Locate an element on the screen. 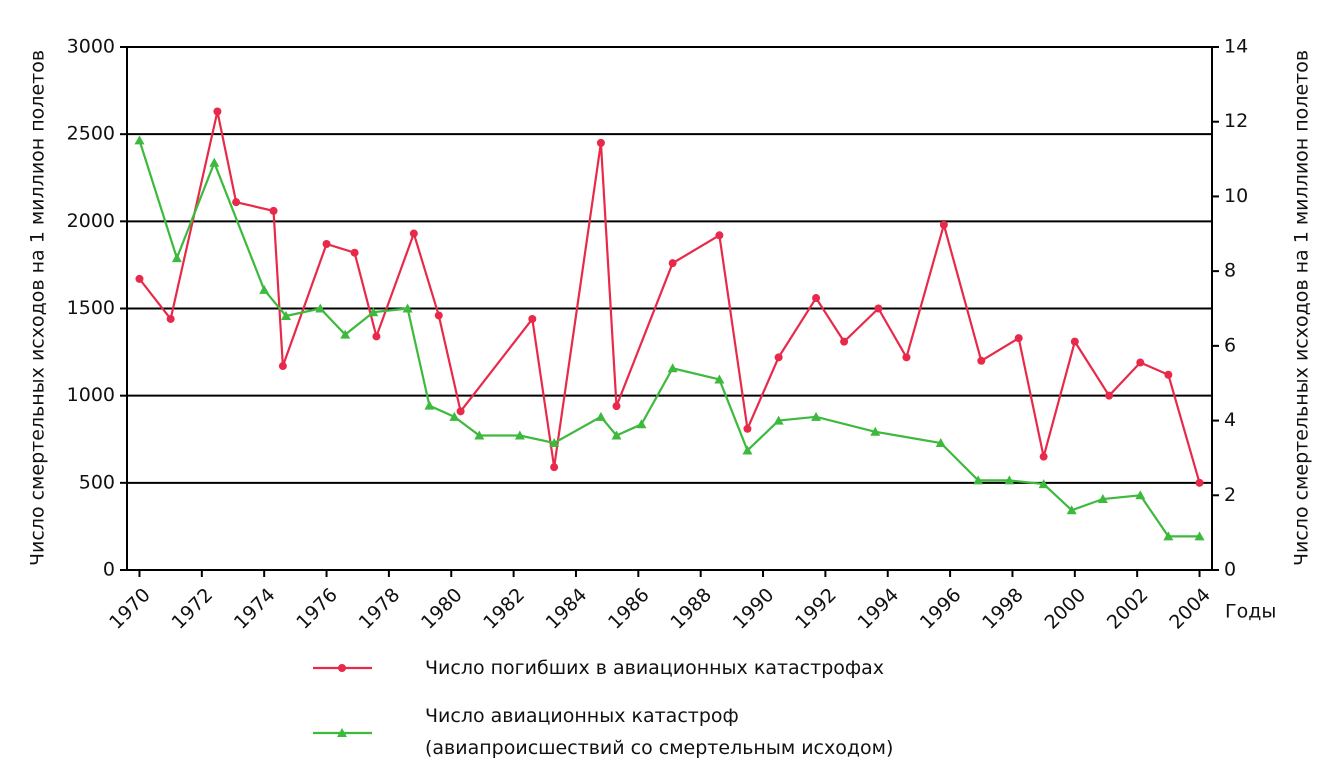 This screenshot has width=1317, height=758. x-tick-label: 1970 is located at coordinates (130, 609).